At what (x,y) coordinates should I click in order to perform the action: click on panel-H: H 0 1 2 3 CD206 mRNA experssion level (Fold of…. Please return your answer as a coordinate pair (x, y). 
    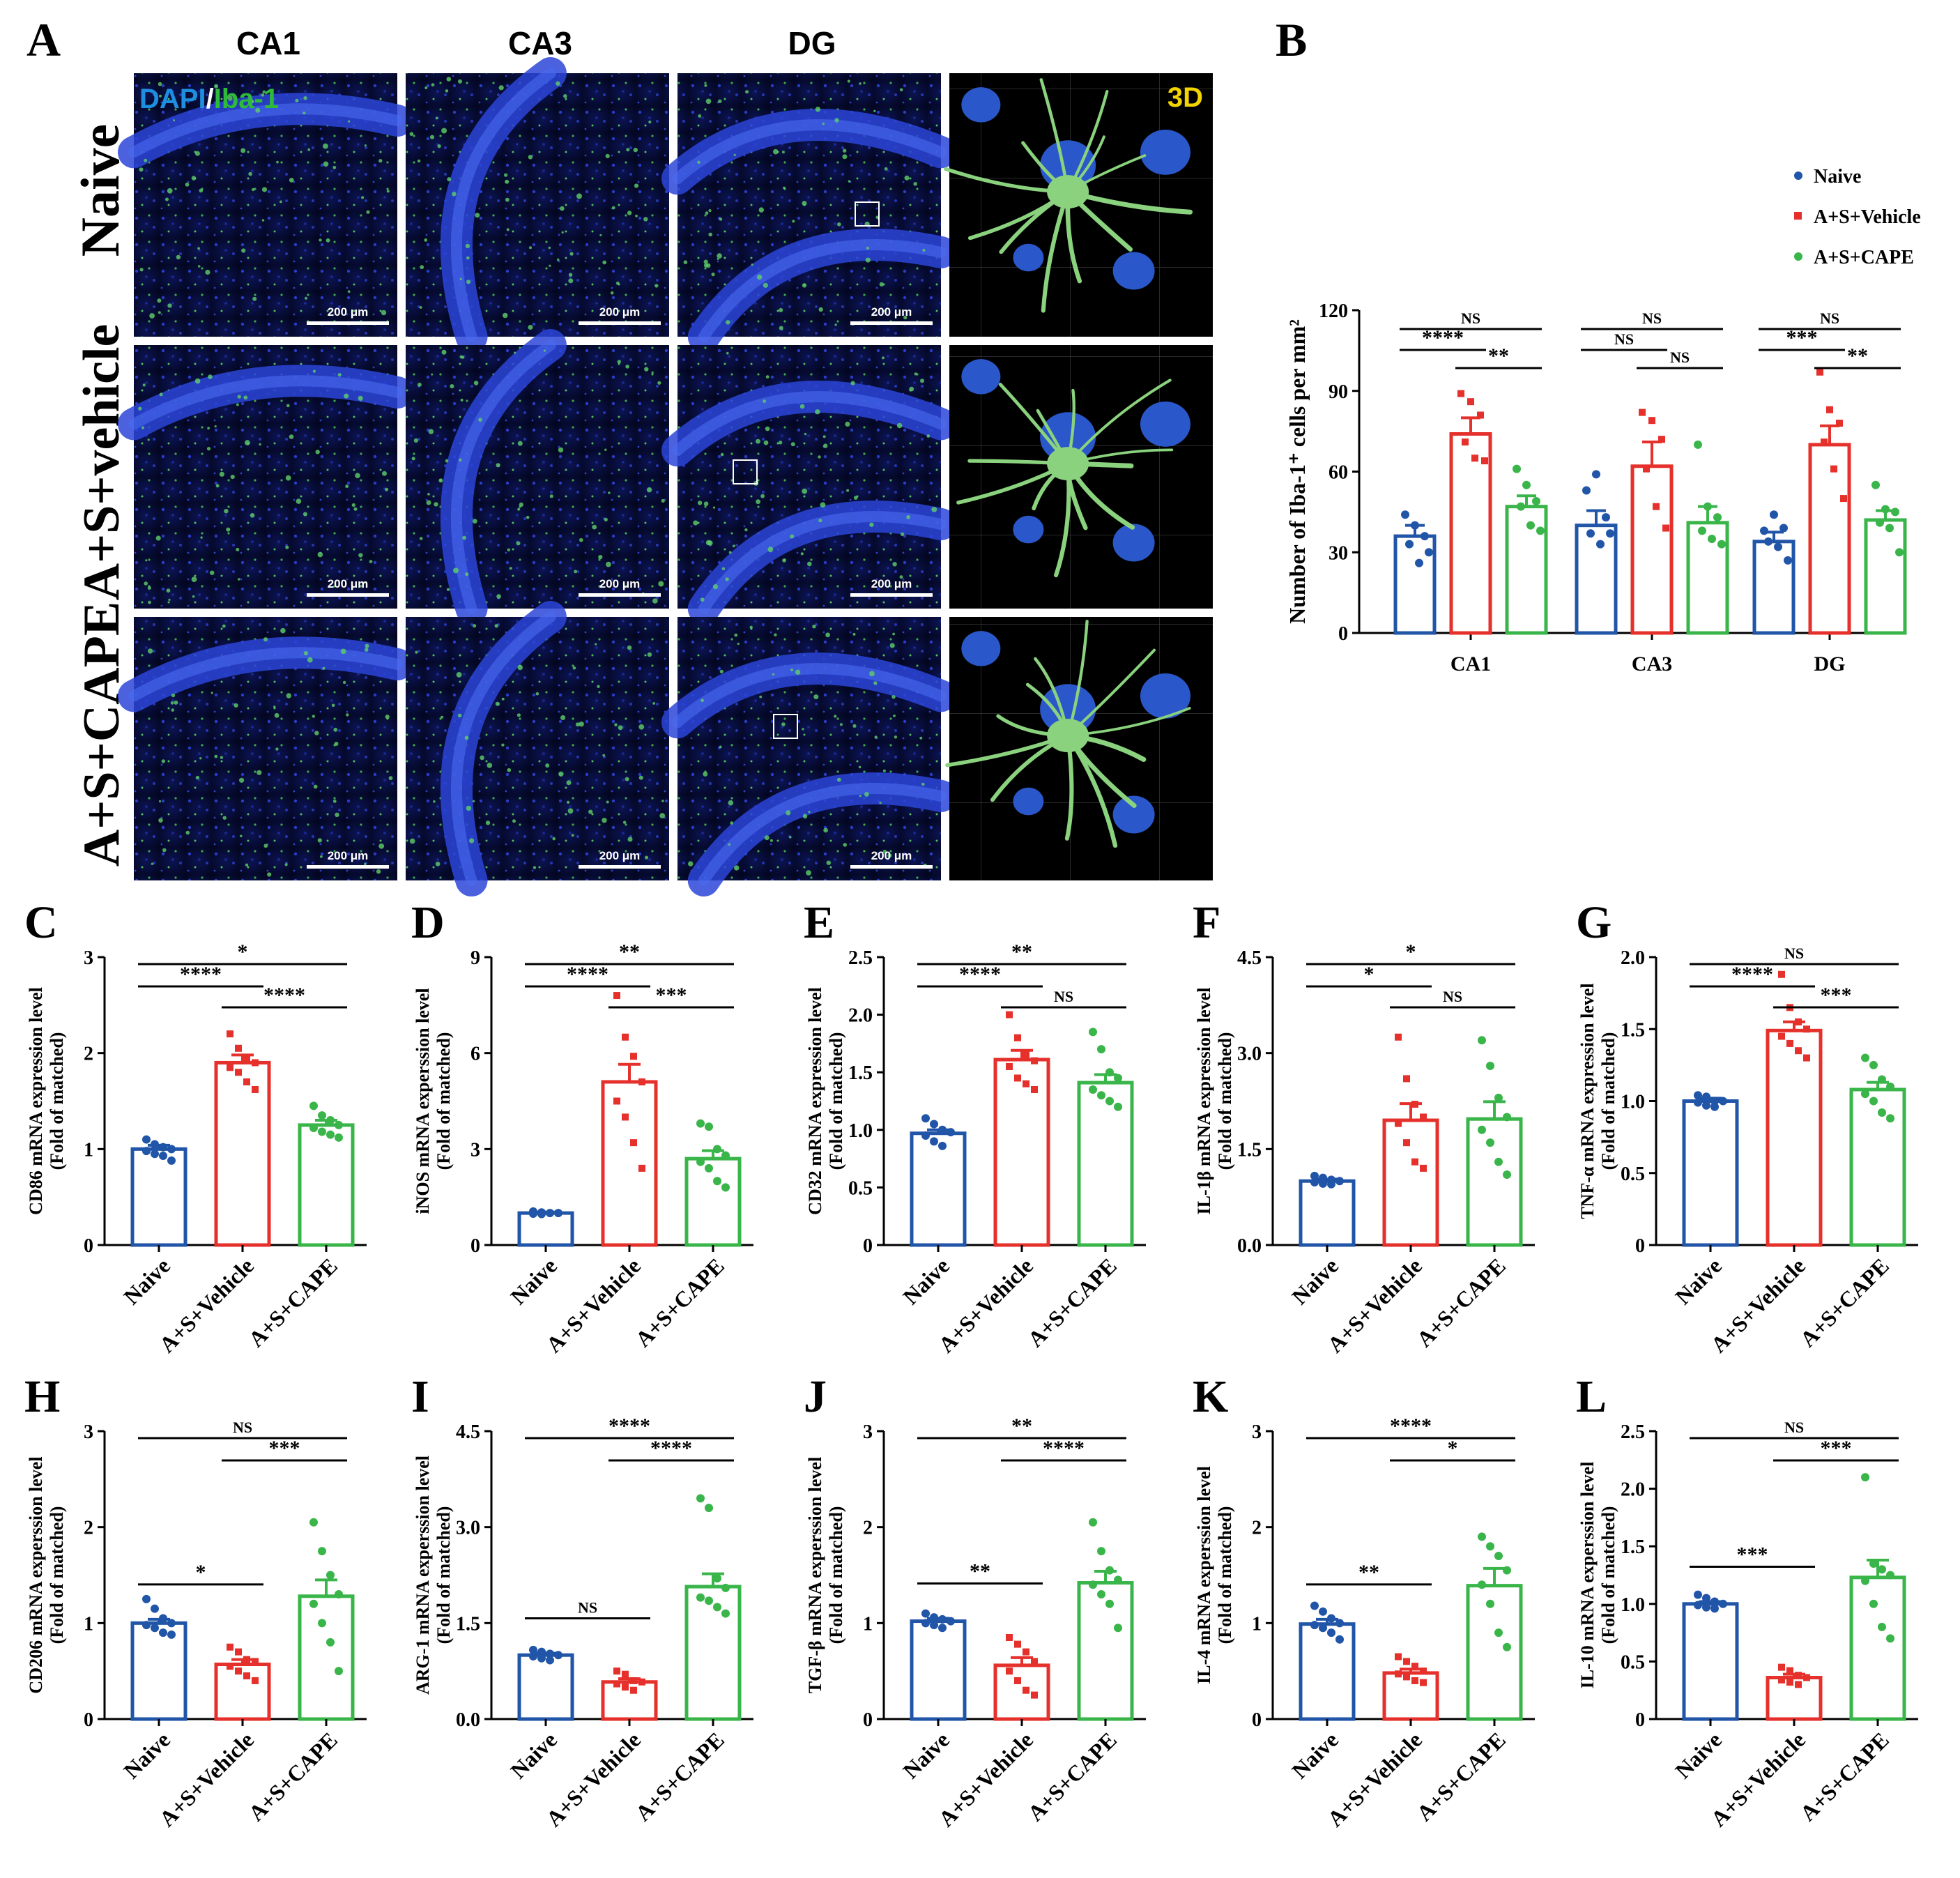
    Looking at the image, I should click on (195, 1601).